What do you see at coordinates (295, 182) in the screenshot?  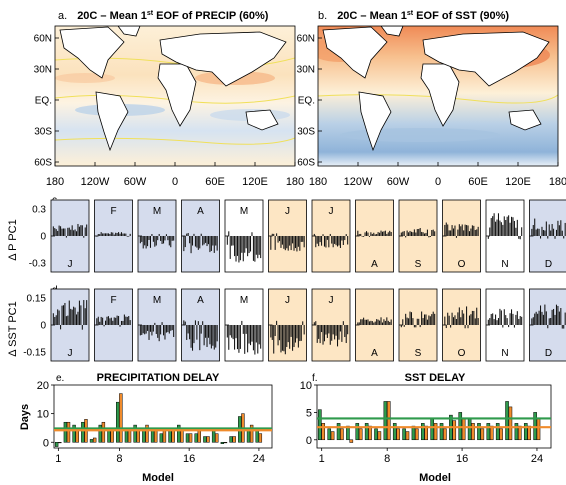 I see `lon-label-180: 180` at bounding box center [295, 182].